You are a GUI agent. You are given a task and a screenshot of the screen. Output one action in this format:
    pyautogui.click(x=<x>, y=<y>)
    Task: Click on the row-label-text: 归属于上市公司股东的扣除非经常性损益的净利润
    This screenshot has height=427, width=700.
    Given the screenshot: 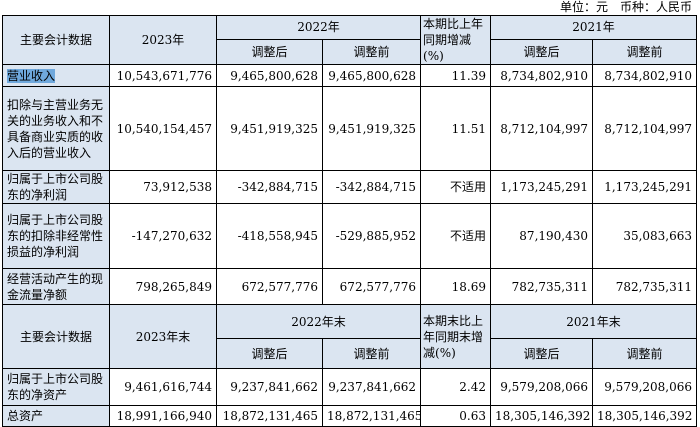 What is the action you would take?
    pyautogui.click(x=55, y=236)
    